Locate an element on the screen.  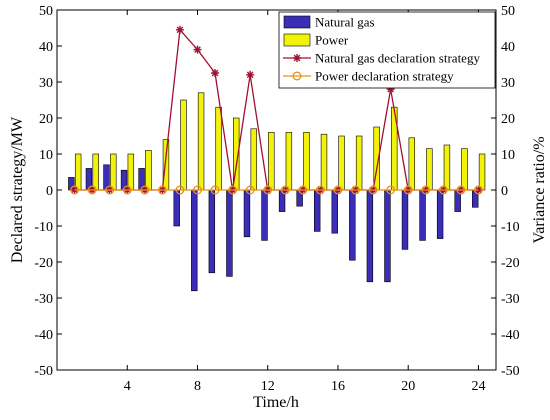
y-tick-label: -20 is located at coordinates (43, 263).